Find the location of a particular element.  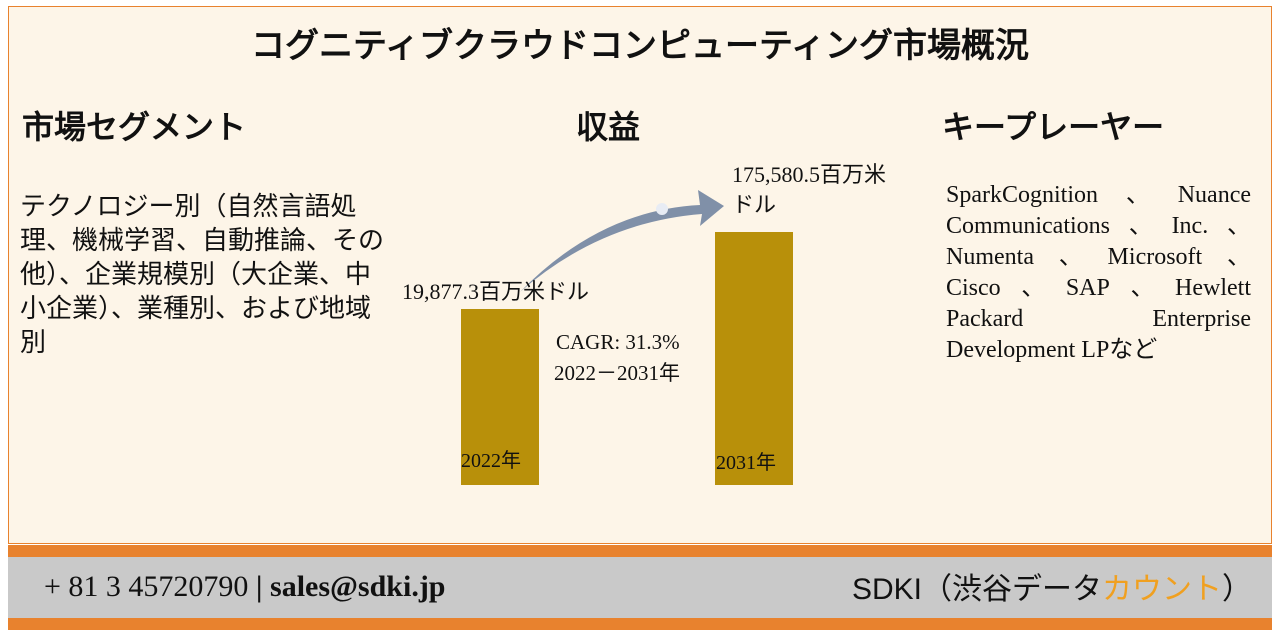

bar-2022 is located at coordinates (500, 397).